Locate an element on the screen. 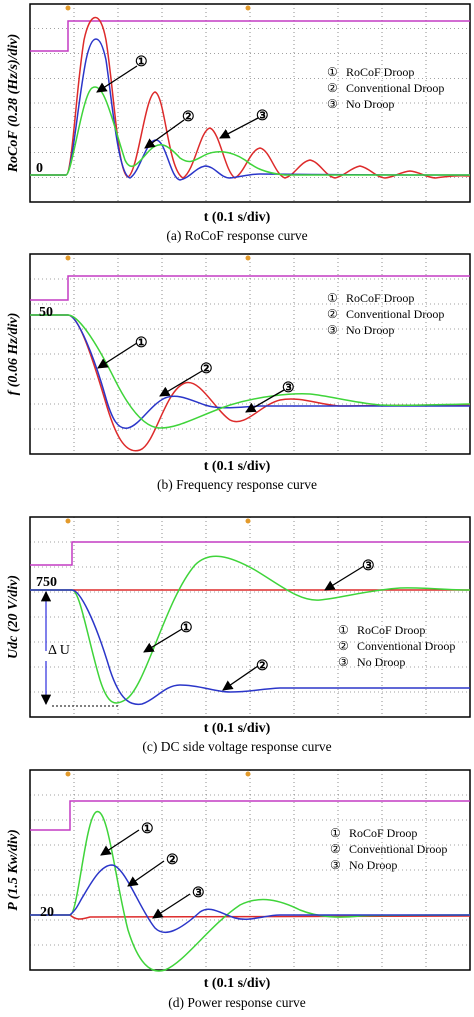  legend-b-label-3: No Droop is located at coordinates (370, 330).